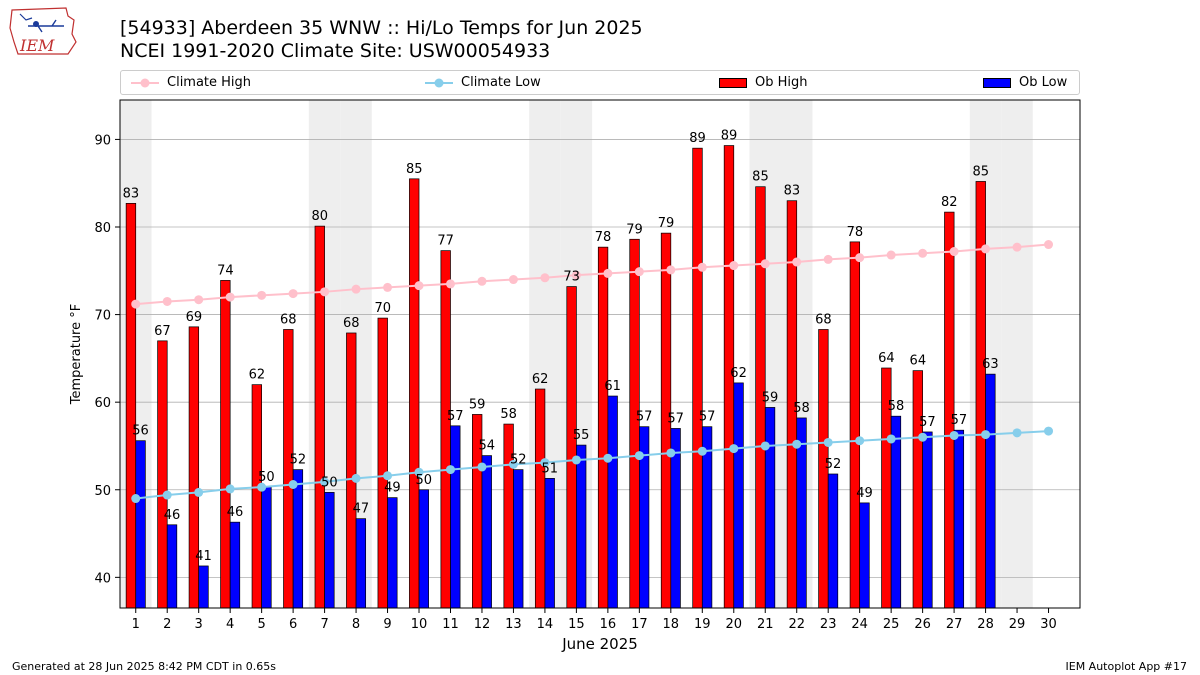 This screenshot has height=675, width=1200. Describe the element at coordinates (140, 431) in the screenshot. I see `ob-low-value-label: 56` at that location.